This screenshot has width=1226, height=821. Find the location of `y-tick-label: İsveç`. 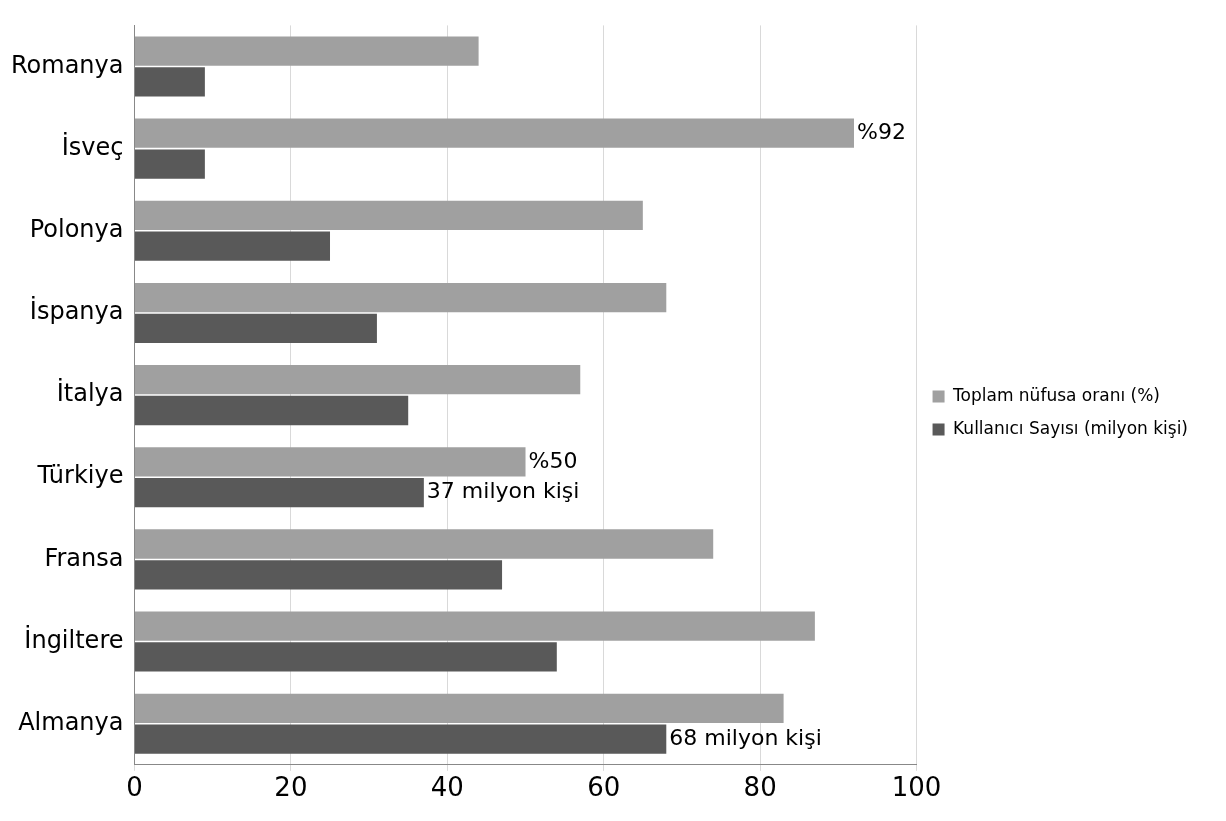

y-tick-label: İsveç is located at coordinates (92, 146).